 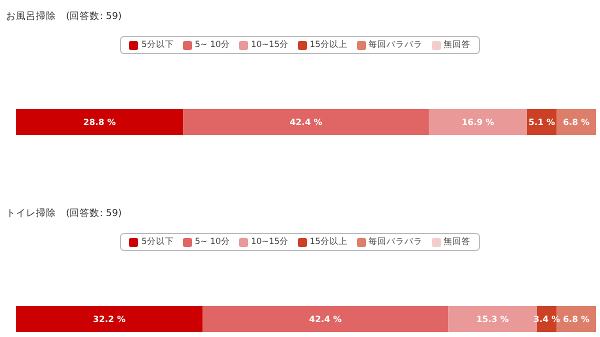 I want to click on data-label: 15.3 %, so click(x=493, y=319).